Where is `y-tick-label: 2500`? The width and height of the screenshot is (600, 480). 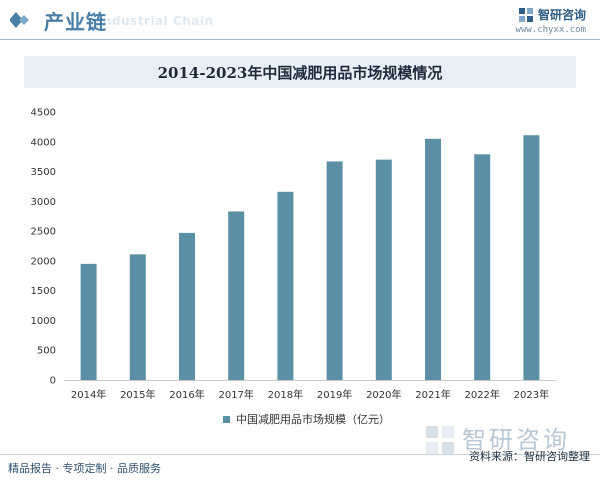 y-tick-label: 2500 is located at coordinates (43, 232).